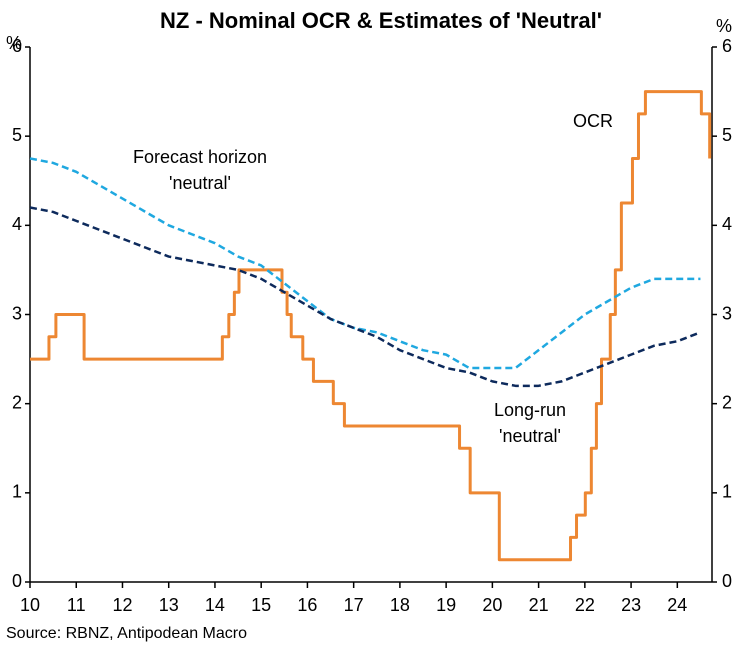 The width and height of the screenshot is (752, 647). Describe the element at coordinates (215, 605) in the screenshot. I see `x-tick-label: 14` at that location.